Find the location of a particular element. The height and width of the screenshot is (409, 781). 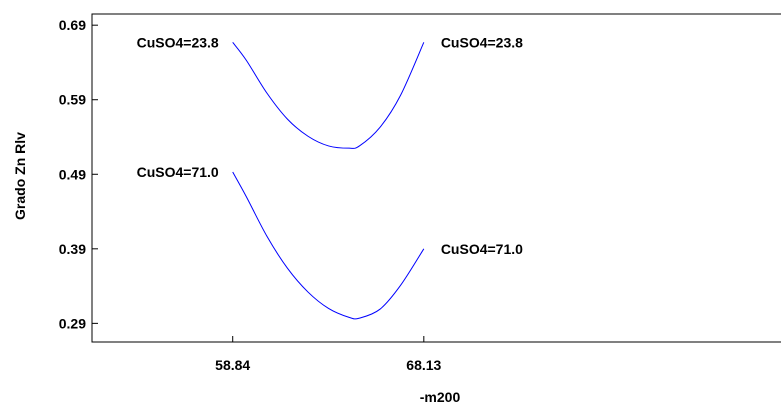

x-axis-label: -m200 is located at coordinates (440, 397).